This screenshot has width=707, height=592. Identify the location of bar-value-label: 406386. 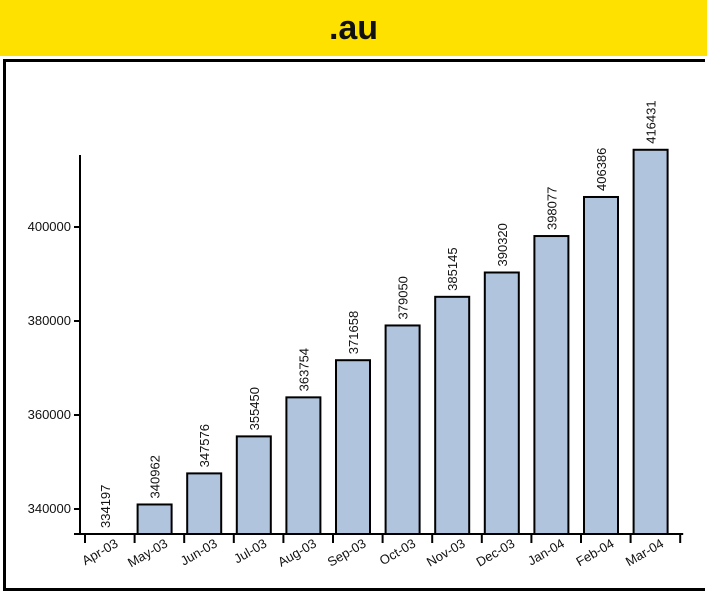
(601, 169).